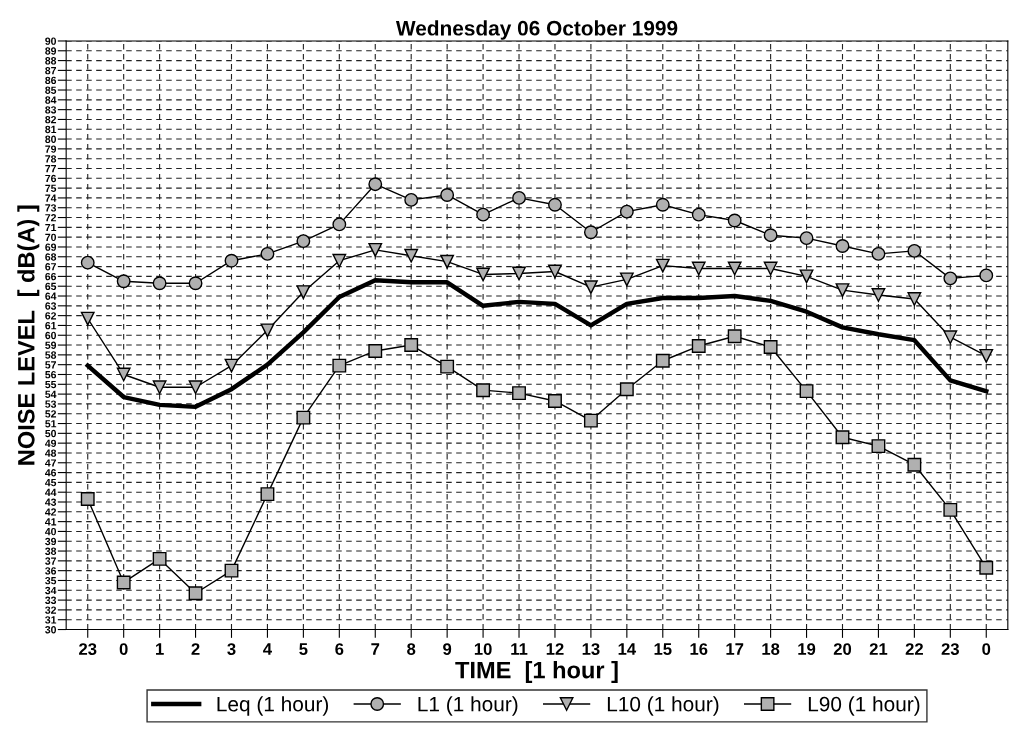 The width and height of the screenshot is (1018, 745). I want to click on y-tick-label: 33, so click(51, 600).